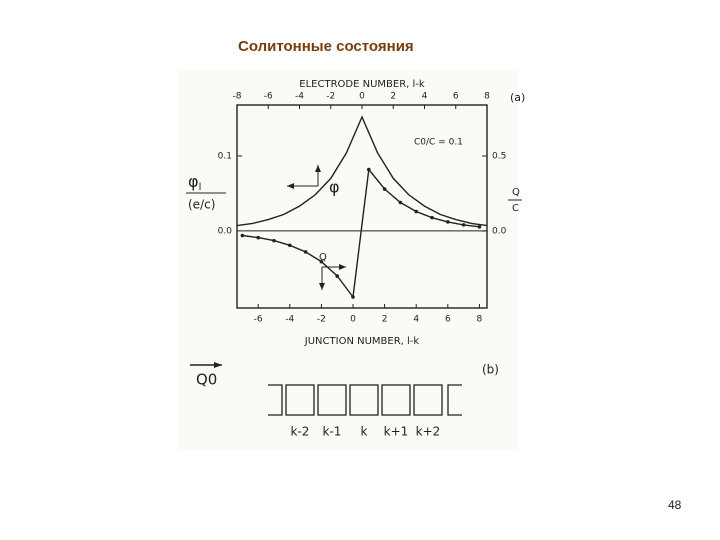  I want to click on y-label-sub: l, so click(200, 187).